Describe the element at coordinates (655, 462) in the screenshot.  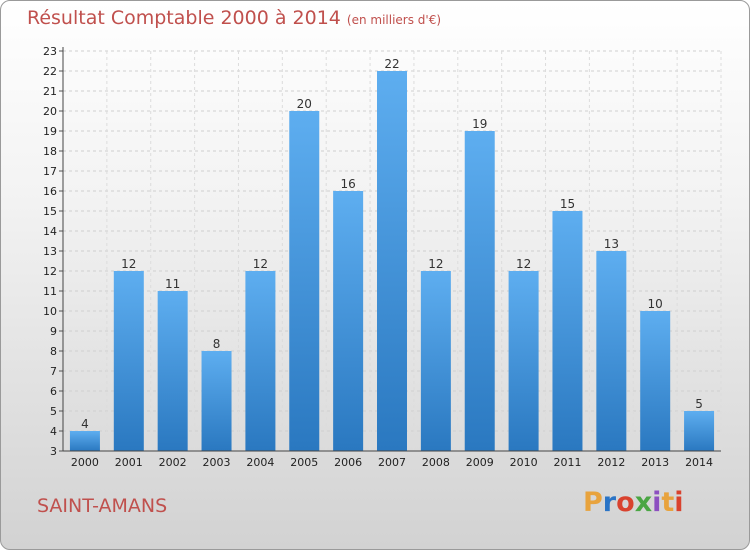
I see `x-tick-label: 2013` at that location.